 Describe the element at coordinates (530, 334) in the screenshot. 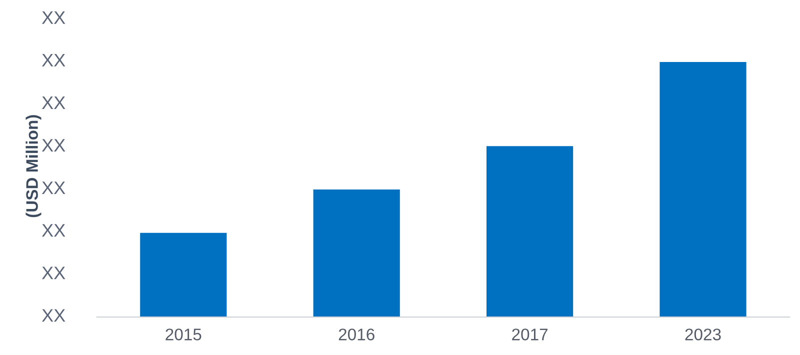

I see `x-tick-label: 2017` at that location.